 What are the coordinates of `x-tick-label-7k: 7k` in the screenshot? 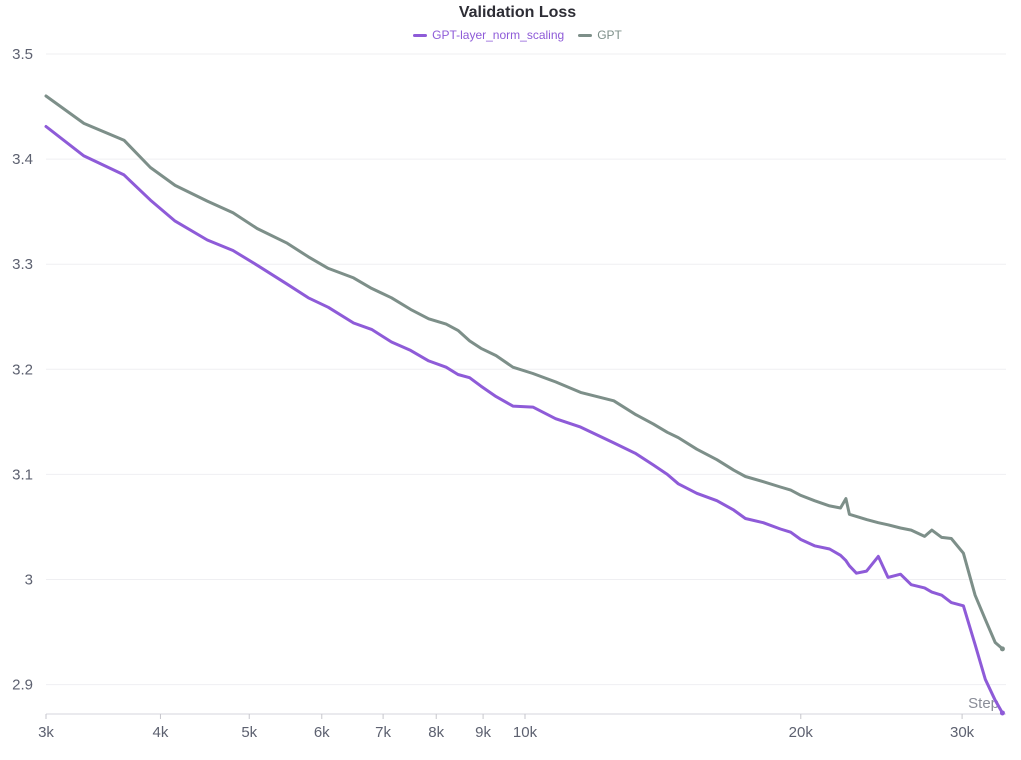 It's located at (383, 732).